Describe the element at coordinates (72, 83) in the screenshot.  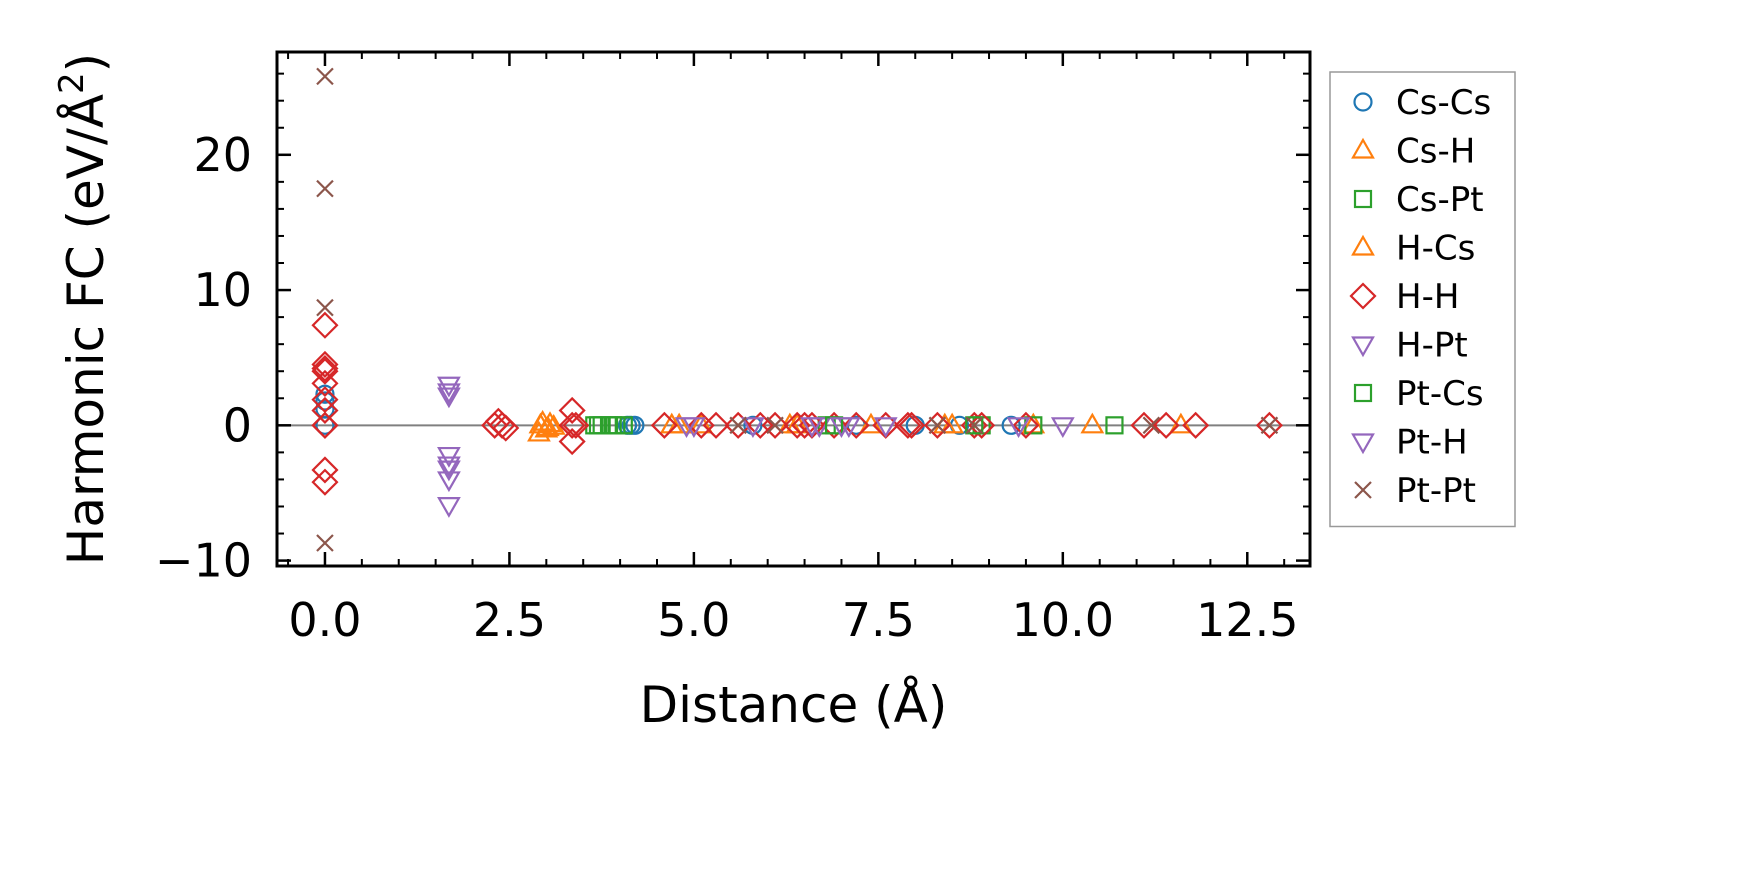
I see `y-axis-title-superscript: 2` at that location.